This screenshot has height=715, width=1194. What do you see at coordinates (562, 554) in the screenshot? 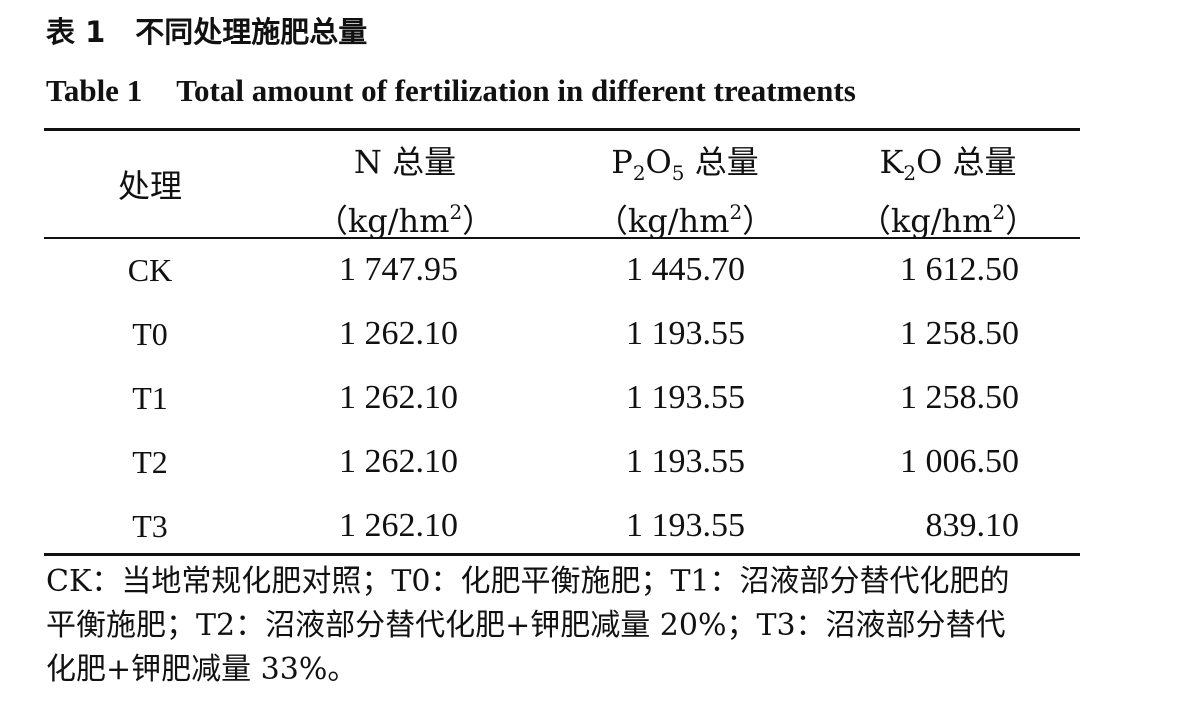
I see `table-bottom-rule` at bounding box center [562, 554].